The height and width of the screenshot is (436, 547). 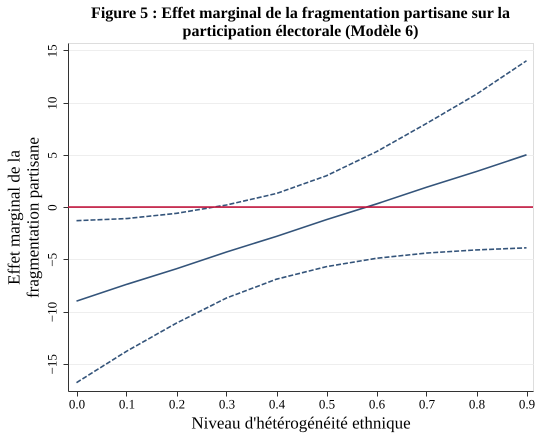 What do you see at coordinates (477, 404) in the screenshot?
I see `x-tick-label: 0.8` at bounding box center [477, 404].